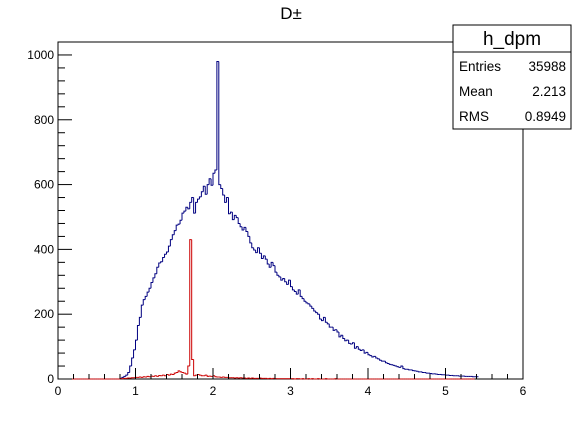 The width and height of the screenshot is (582, 421). I want to click on stats-label-entries: Entries, so click(480, 66).